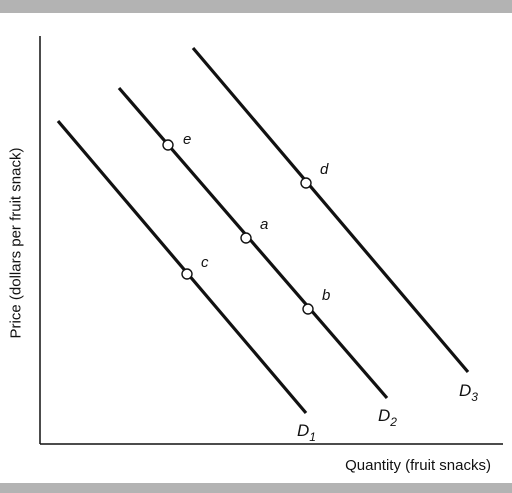 Image resolution: width=512 pixels, height=493 pixels. Describe the element at coordinates (308, 309) in the screenshot. I see `point-b` at that location.